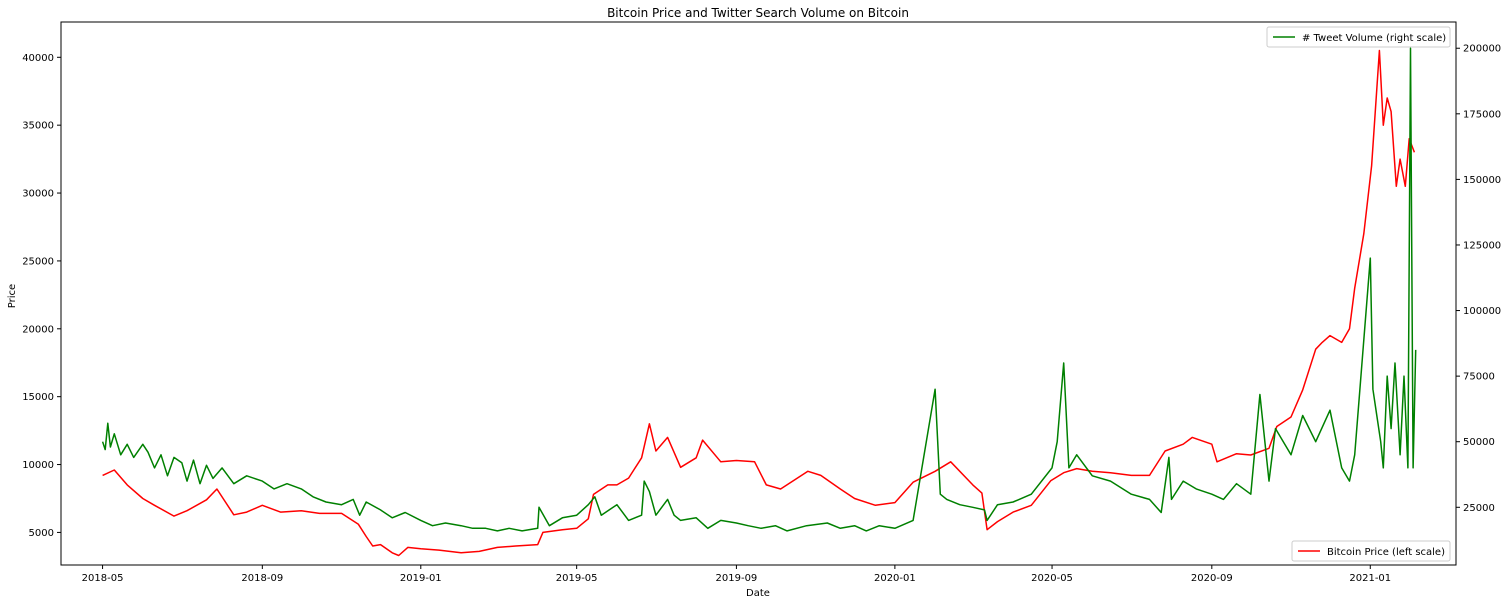 The width and height of the screenshot is (1506, 604). I want to click on x-tick-label: 2018-05, so click(103, 578).